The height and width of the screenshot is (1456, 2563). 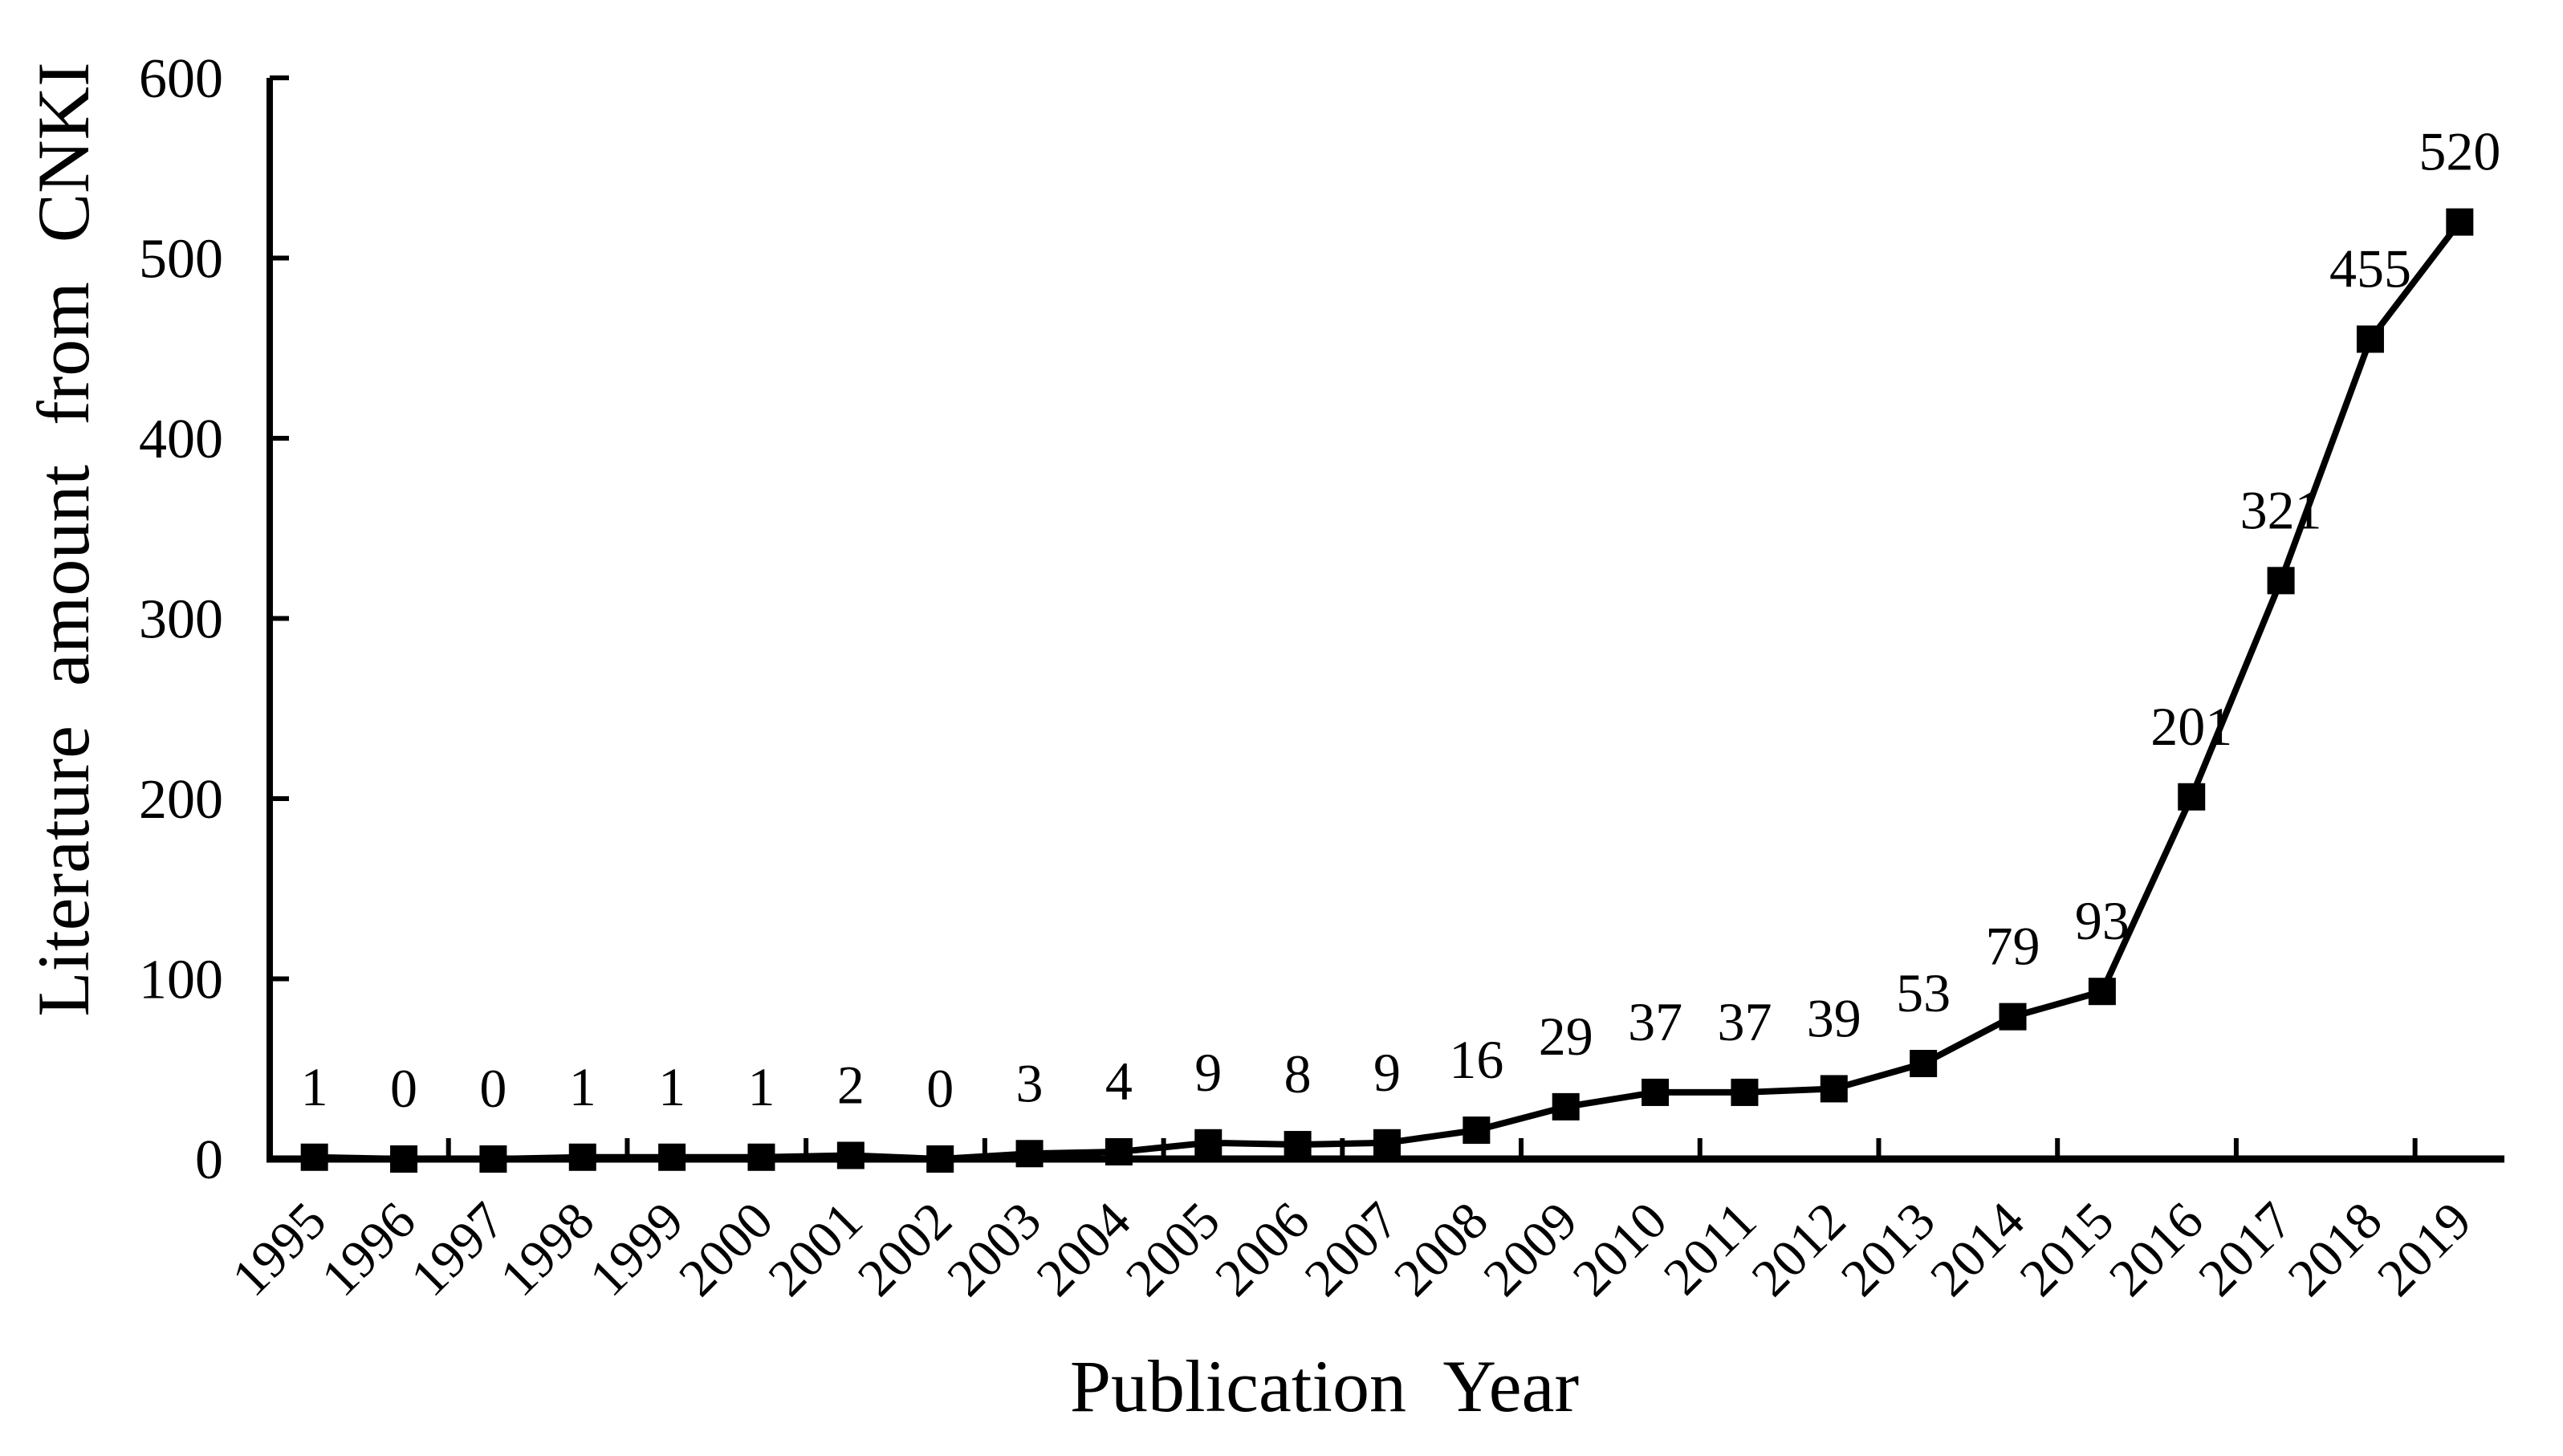 What do you see at coordinates (1119, 1081) in the screenshot?
I see `data-label: 4` at bounding box center [1119, 1081].